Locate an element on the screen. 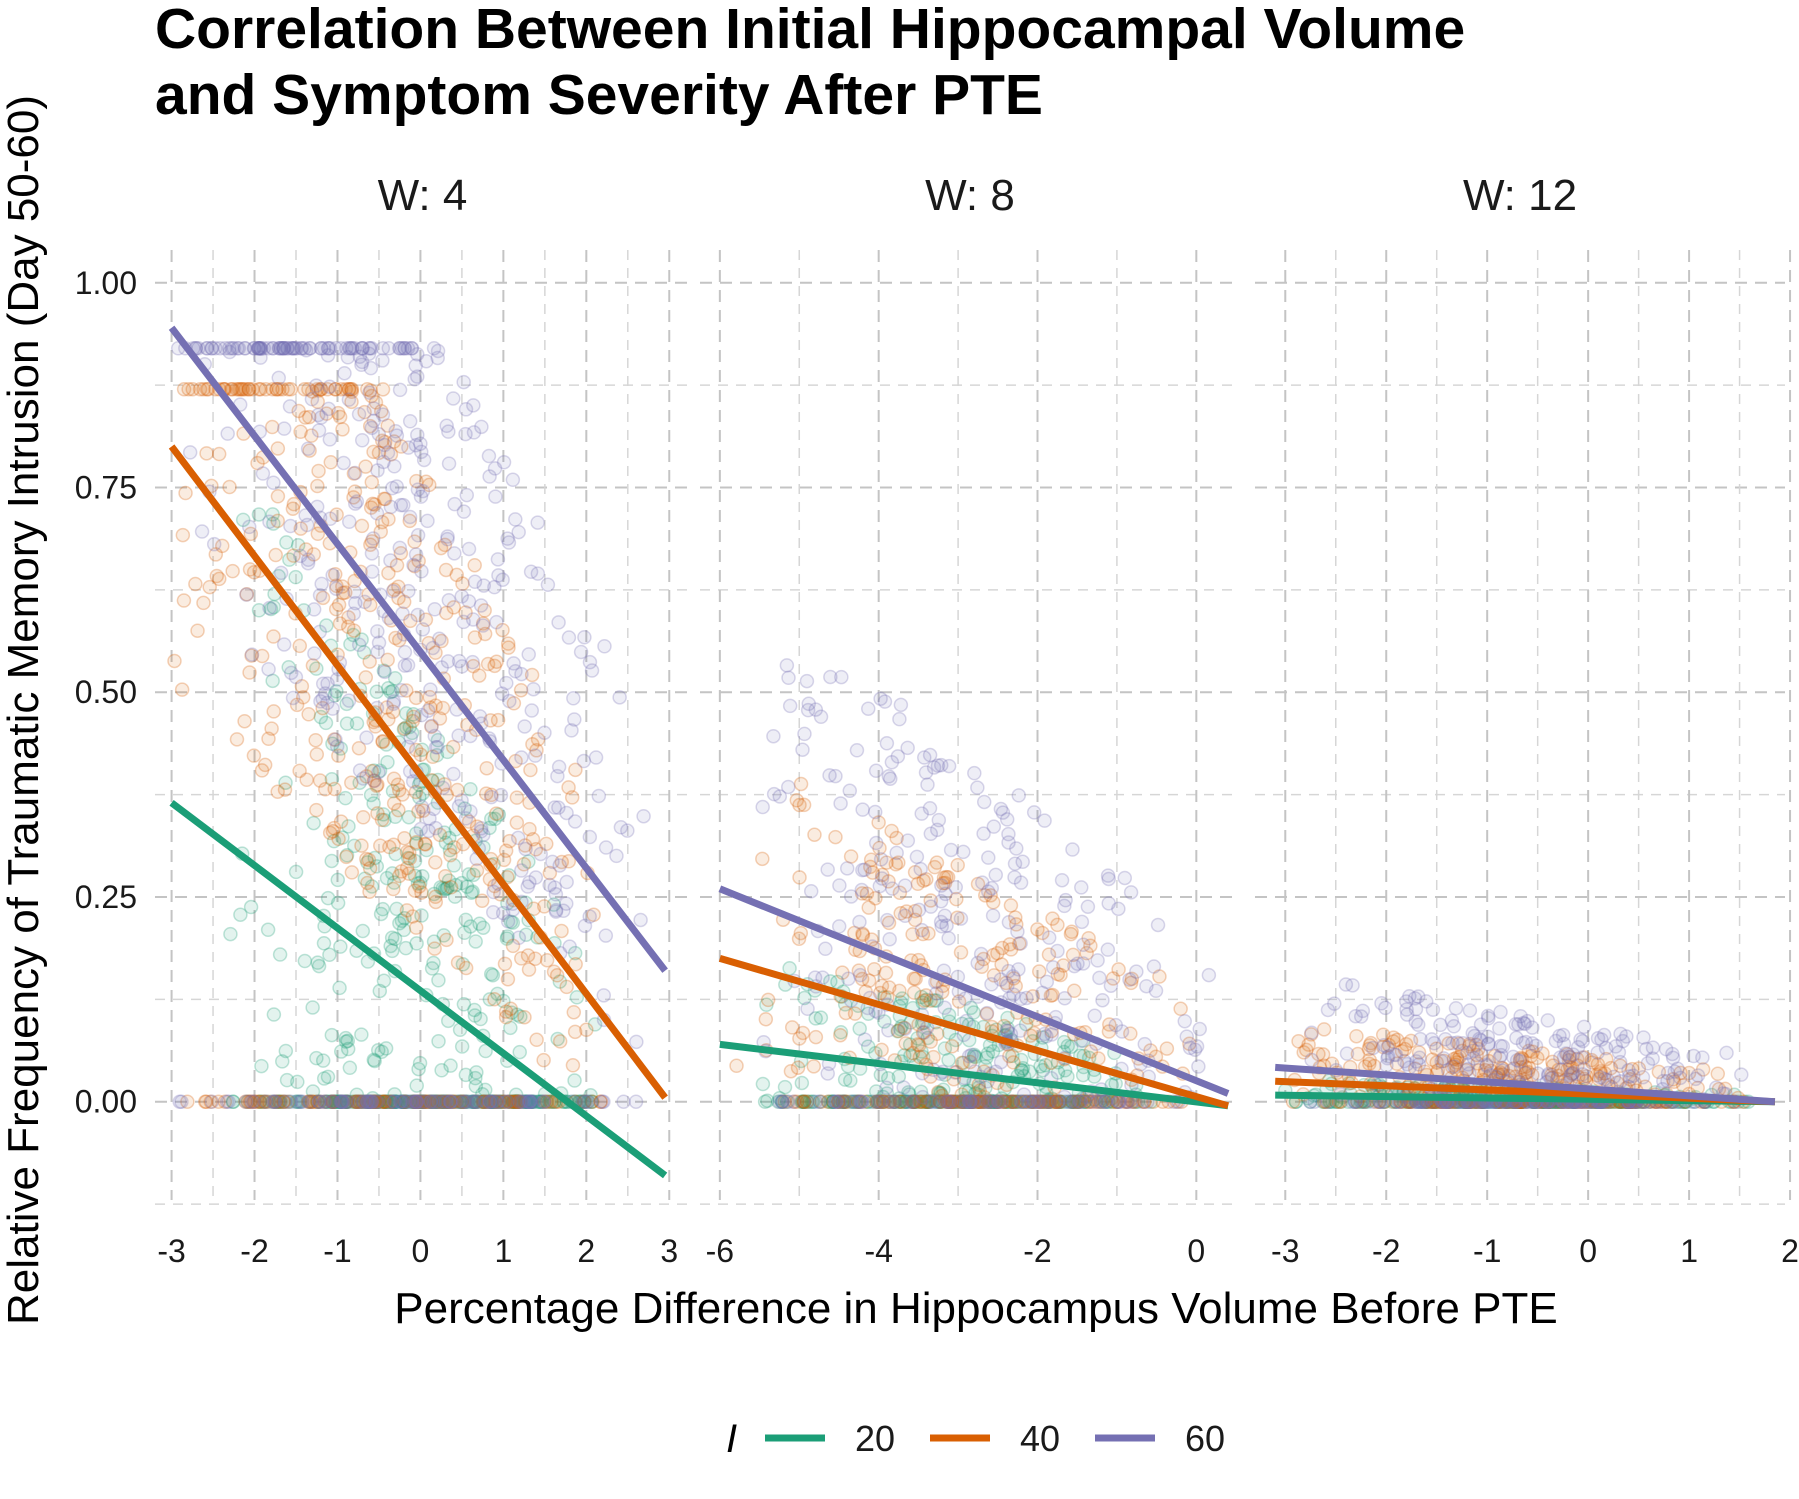 This screenshot has width=1799, height=1499. legend-label-40: 40 is located at coordinates (1040, 1438).